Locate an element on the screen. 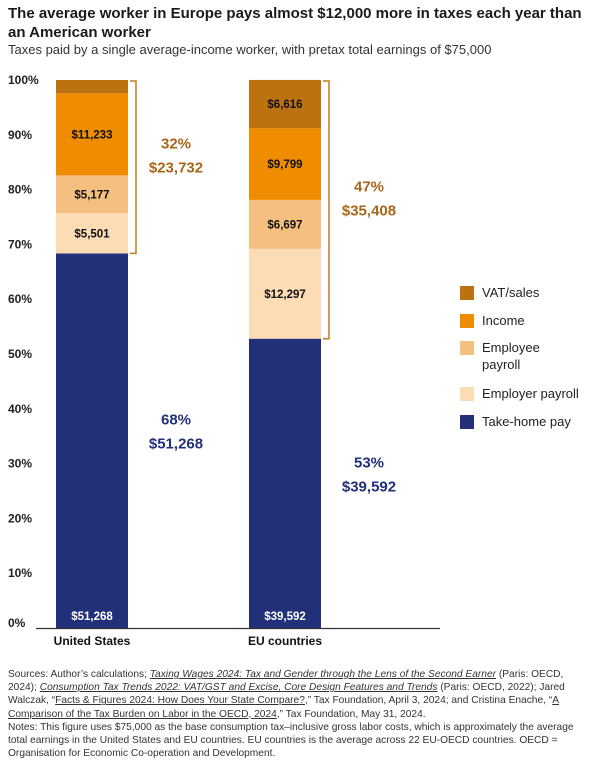 The width and height of the screenshot is (600, 775). legend-label-employer-payroll: Employer payroll is located at coordinates (530, 393).